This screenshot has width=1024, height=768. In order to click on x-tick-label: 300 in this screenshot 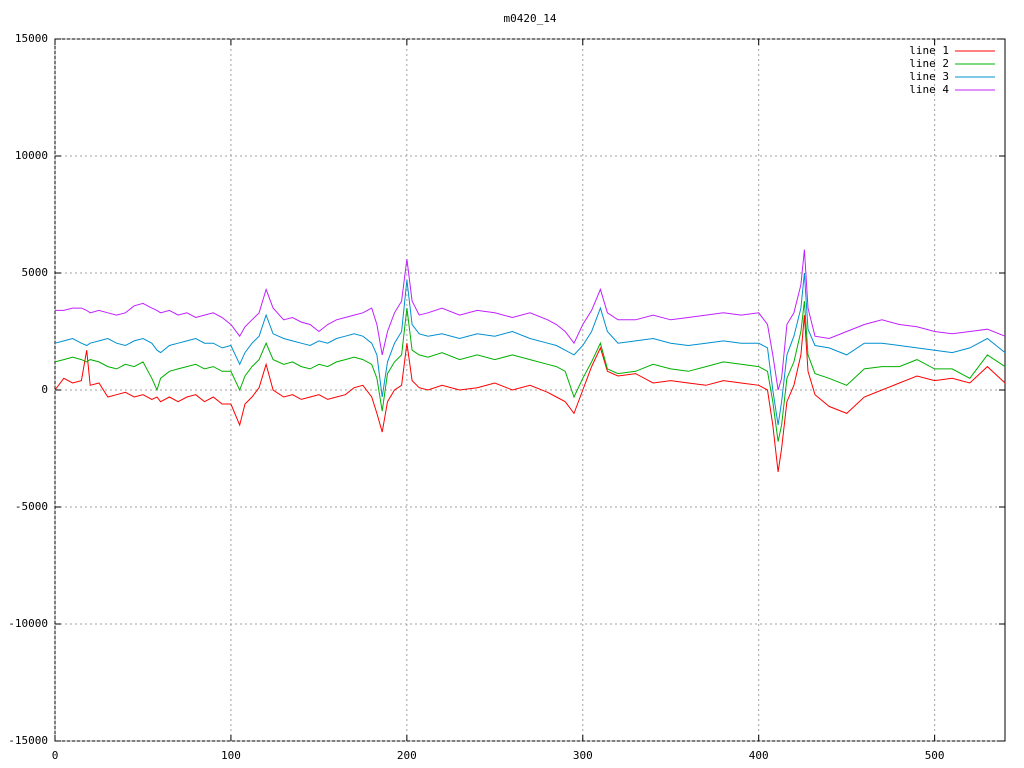, I will do `click(583, 755)`.